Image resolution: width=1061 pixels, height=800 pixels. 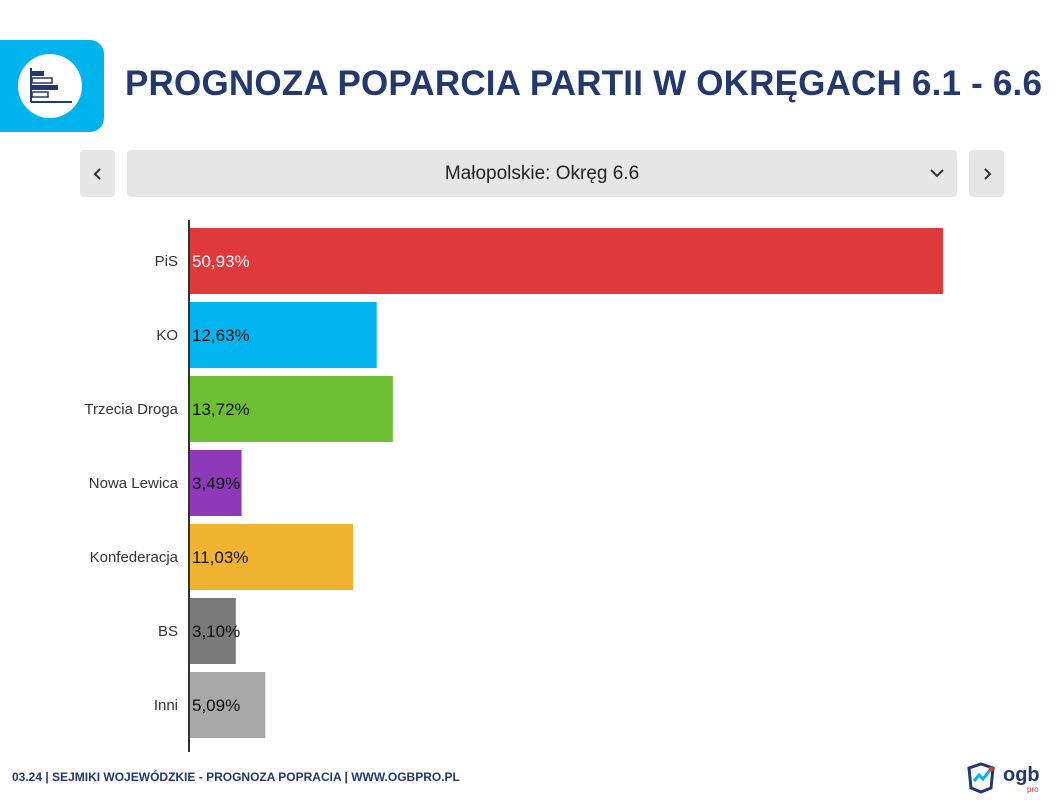 I want to click on next-district-button, so click(x=986, y=173).